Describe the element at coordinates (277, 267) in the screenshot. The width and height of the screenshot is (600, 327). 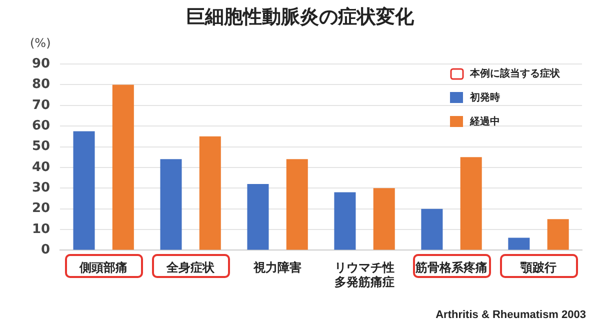
I see `x-tick-label: 視力障害` at that location.